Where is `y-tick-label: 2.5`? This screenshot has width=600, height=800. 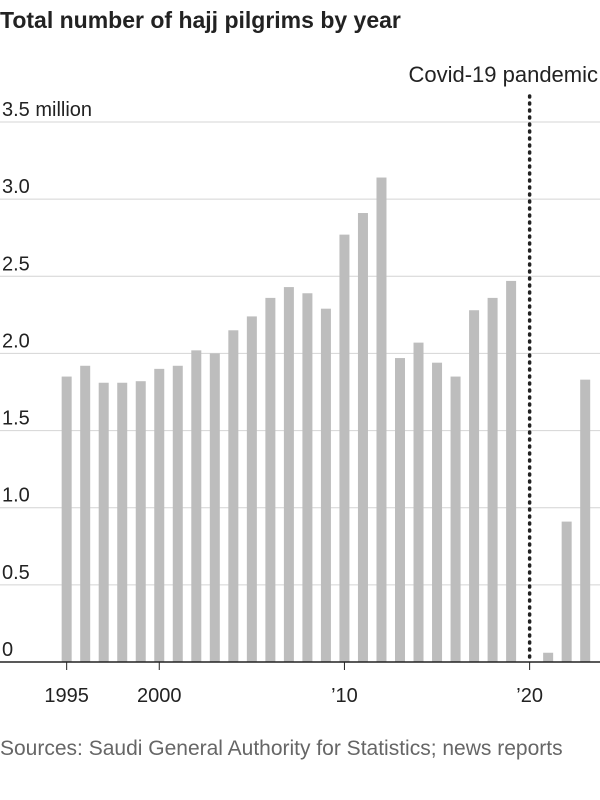 y-tick-label: 2.5 is located at coordinates (16, 264).